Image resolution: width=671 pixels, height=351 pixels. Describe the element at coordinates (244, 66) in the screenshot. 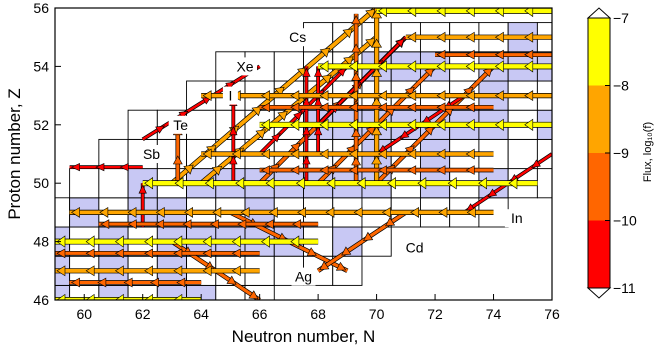

I see `element-label: Xe` at that location.